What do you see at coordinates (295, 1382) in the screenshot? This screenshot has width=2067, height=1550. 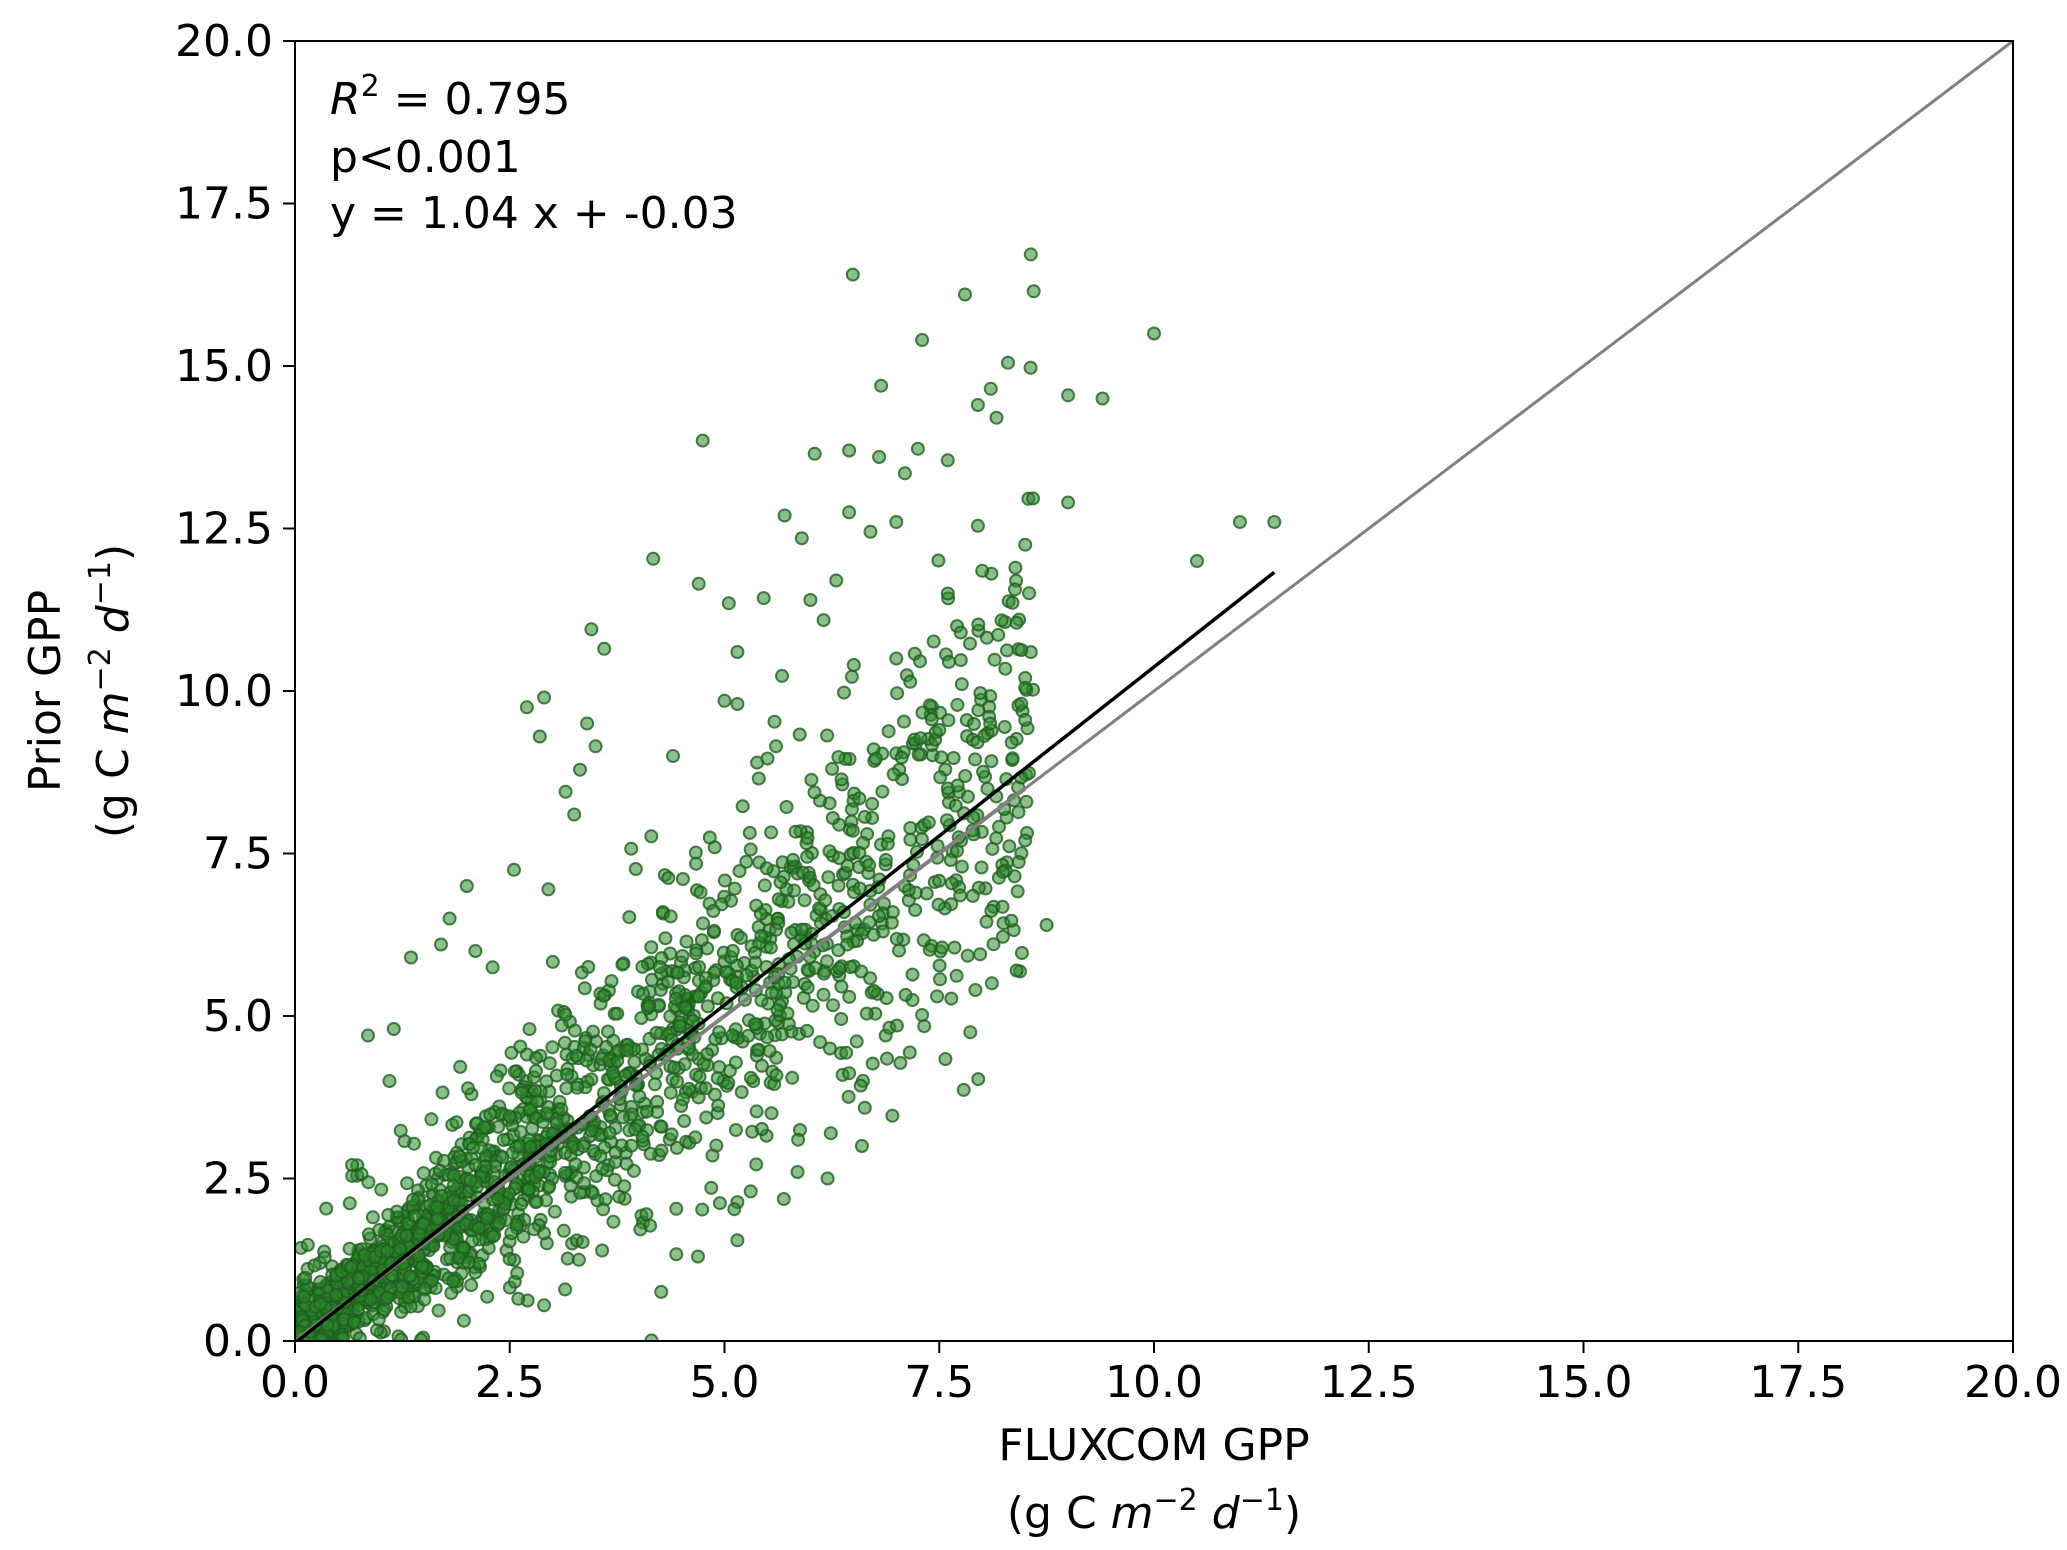 I see `x-tick-label: 0.0` at bounding box center [295, 1382].